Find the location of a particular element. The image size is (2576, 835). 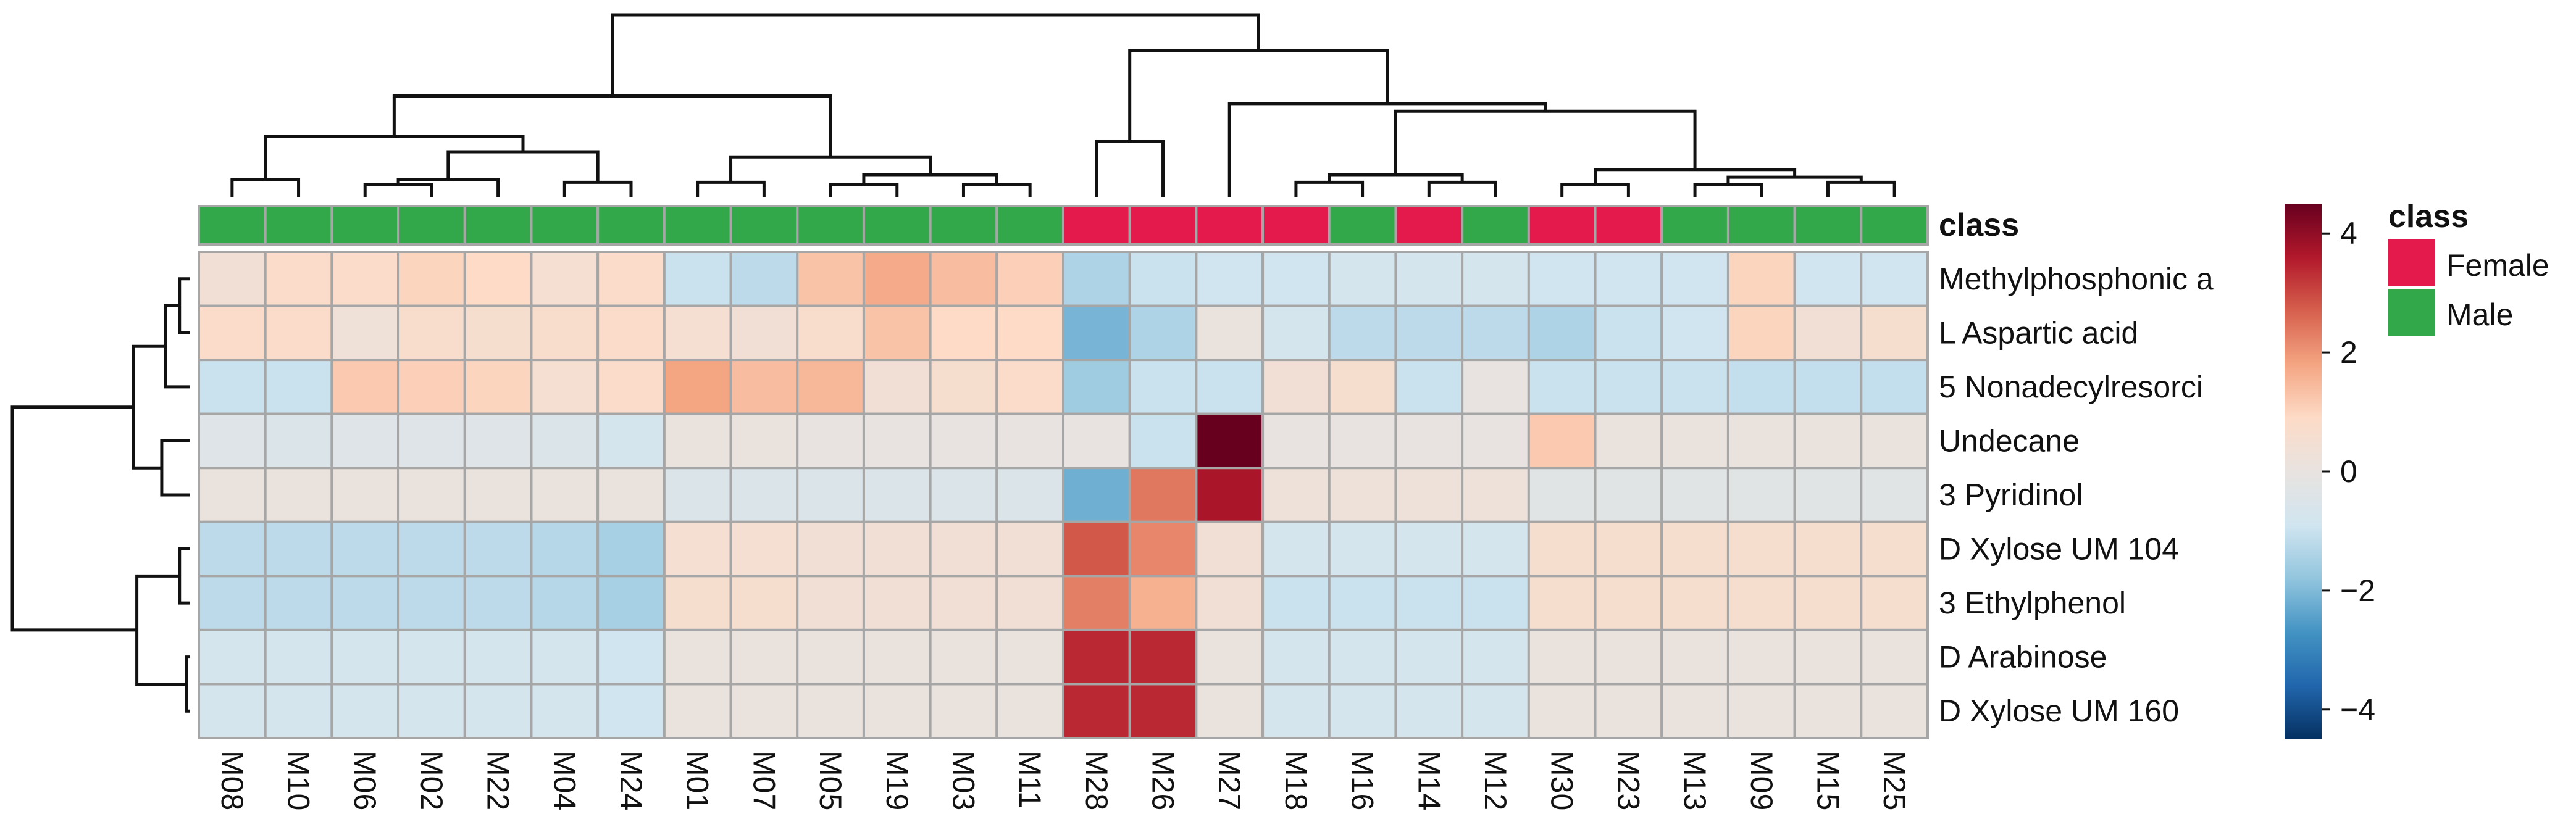

column-label: M14 is located at coordinates (1429, 780).